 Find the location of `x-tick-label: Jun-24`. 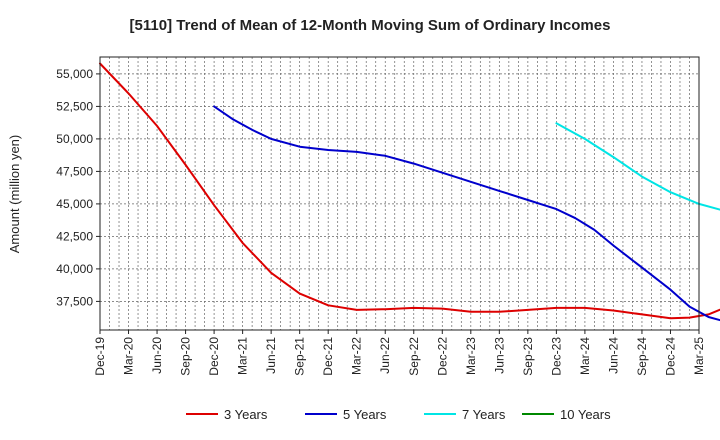

x-tick-label: Jun-24 is located at coordinates (613, 355).